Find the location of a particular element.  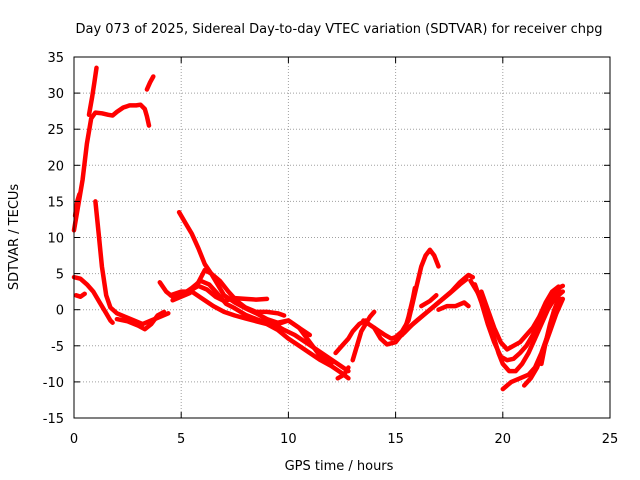

x-tick-label: 0 is located at coordinates (74, 439).